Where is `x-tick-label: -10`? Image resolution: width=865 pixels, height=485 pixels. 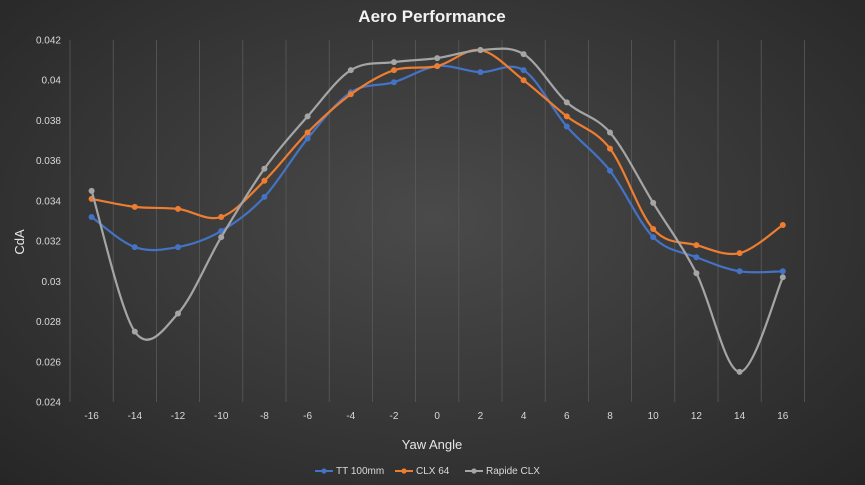 x-tick-label: -10 is located at coordinates (221, 416).